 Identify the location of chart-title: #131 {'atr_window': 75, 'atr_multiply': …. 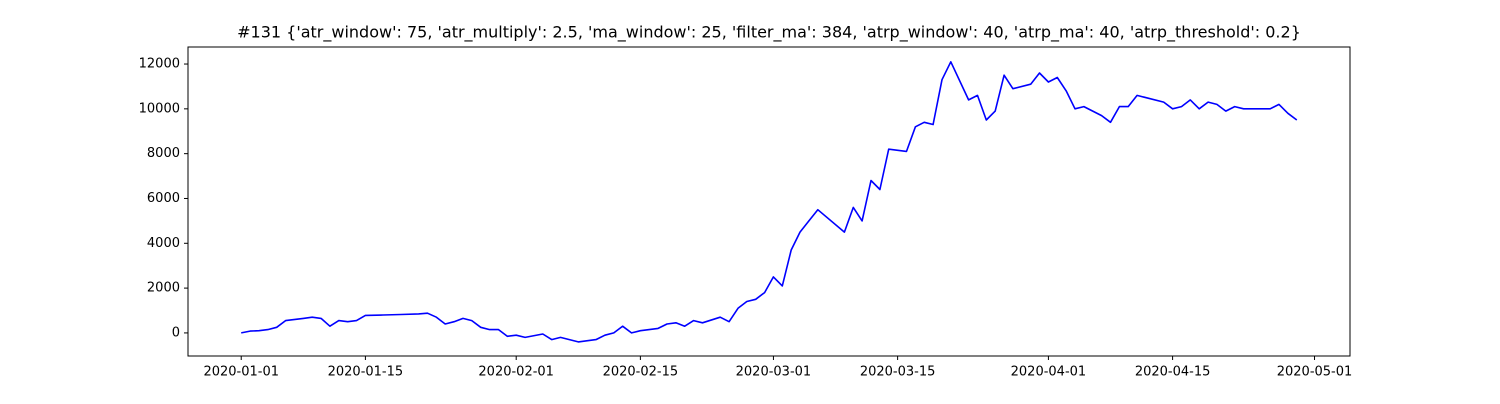
(769, 33).